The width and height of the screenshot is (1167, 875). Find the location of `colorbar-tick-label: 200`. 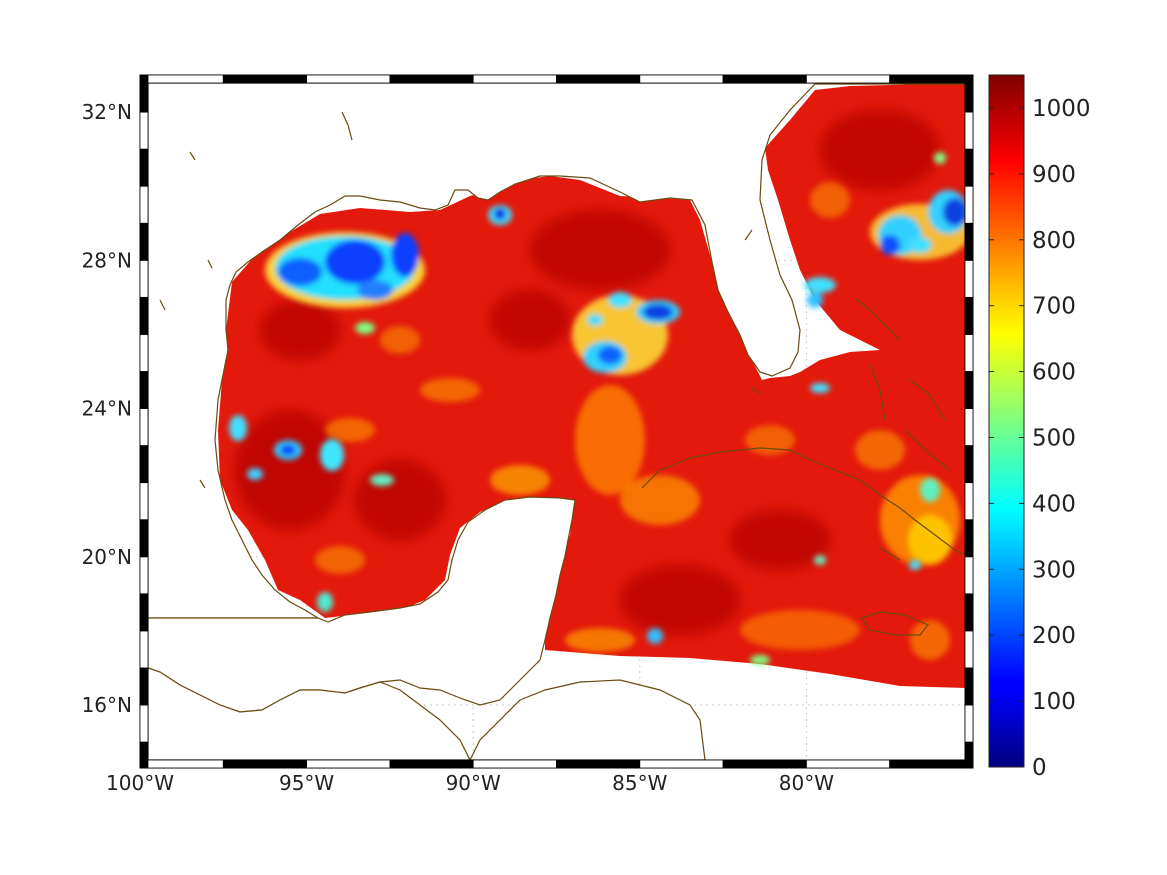

colorbar-tick-label: 200 is located at coordinates (1054, 636).